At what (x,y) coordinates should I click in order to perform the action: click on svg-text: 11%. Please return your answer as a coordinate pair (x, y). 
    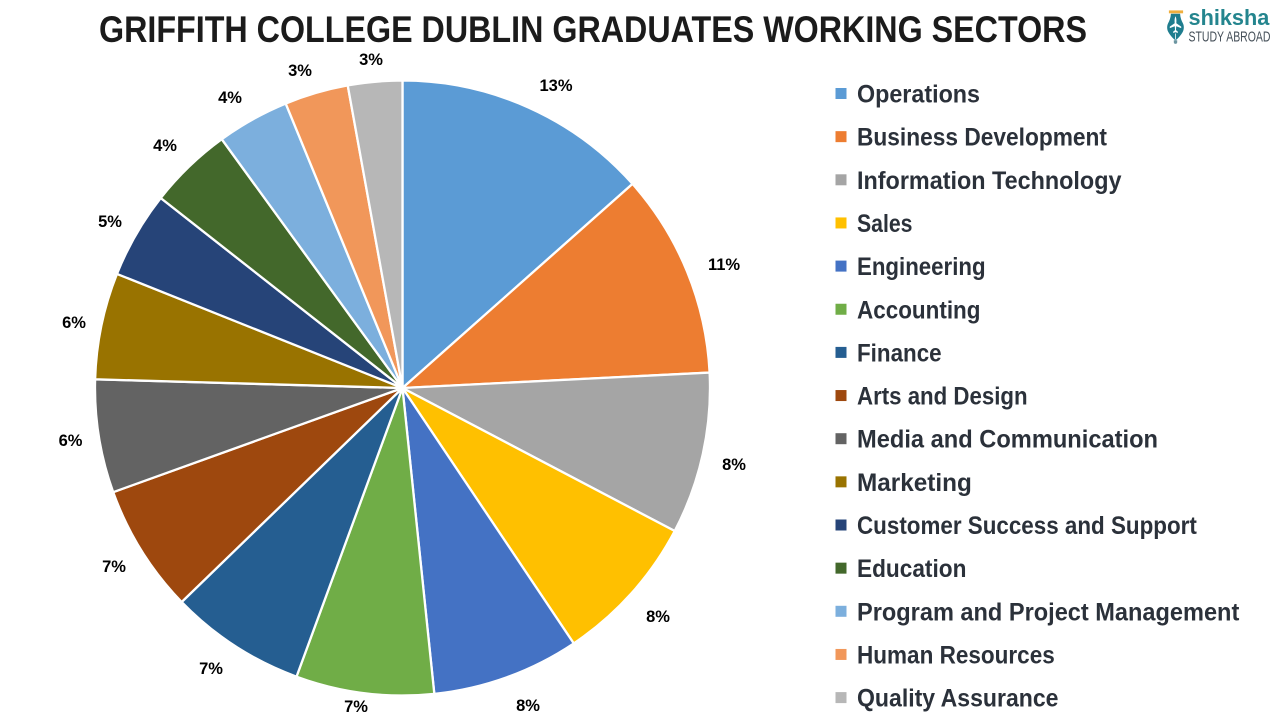
    Looking at the image, I should click on (724, 265).